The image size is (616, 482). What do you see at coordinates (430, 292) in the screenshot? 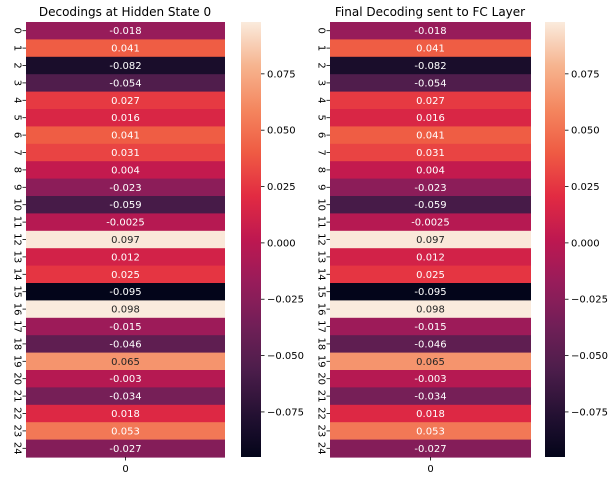
I see `cell-annotation: -0.095` at bounding box center [430, 292].